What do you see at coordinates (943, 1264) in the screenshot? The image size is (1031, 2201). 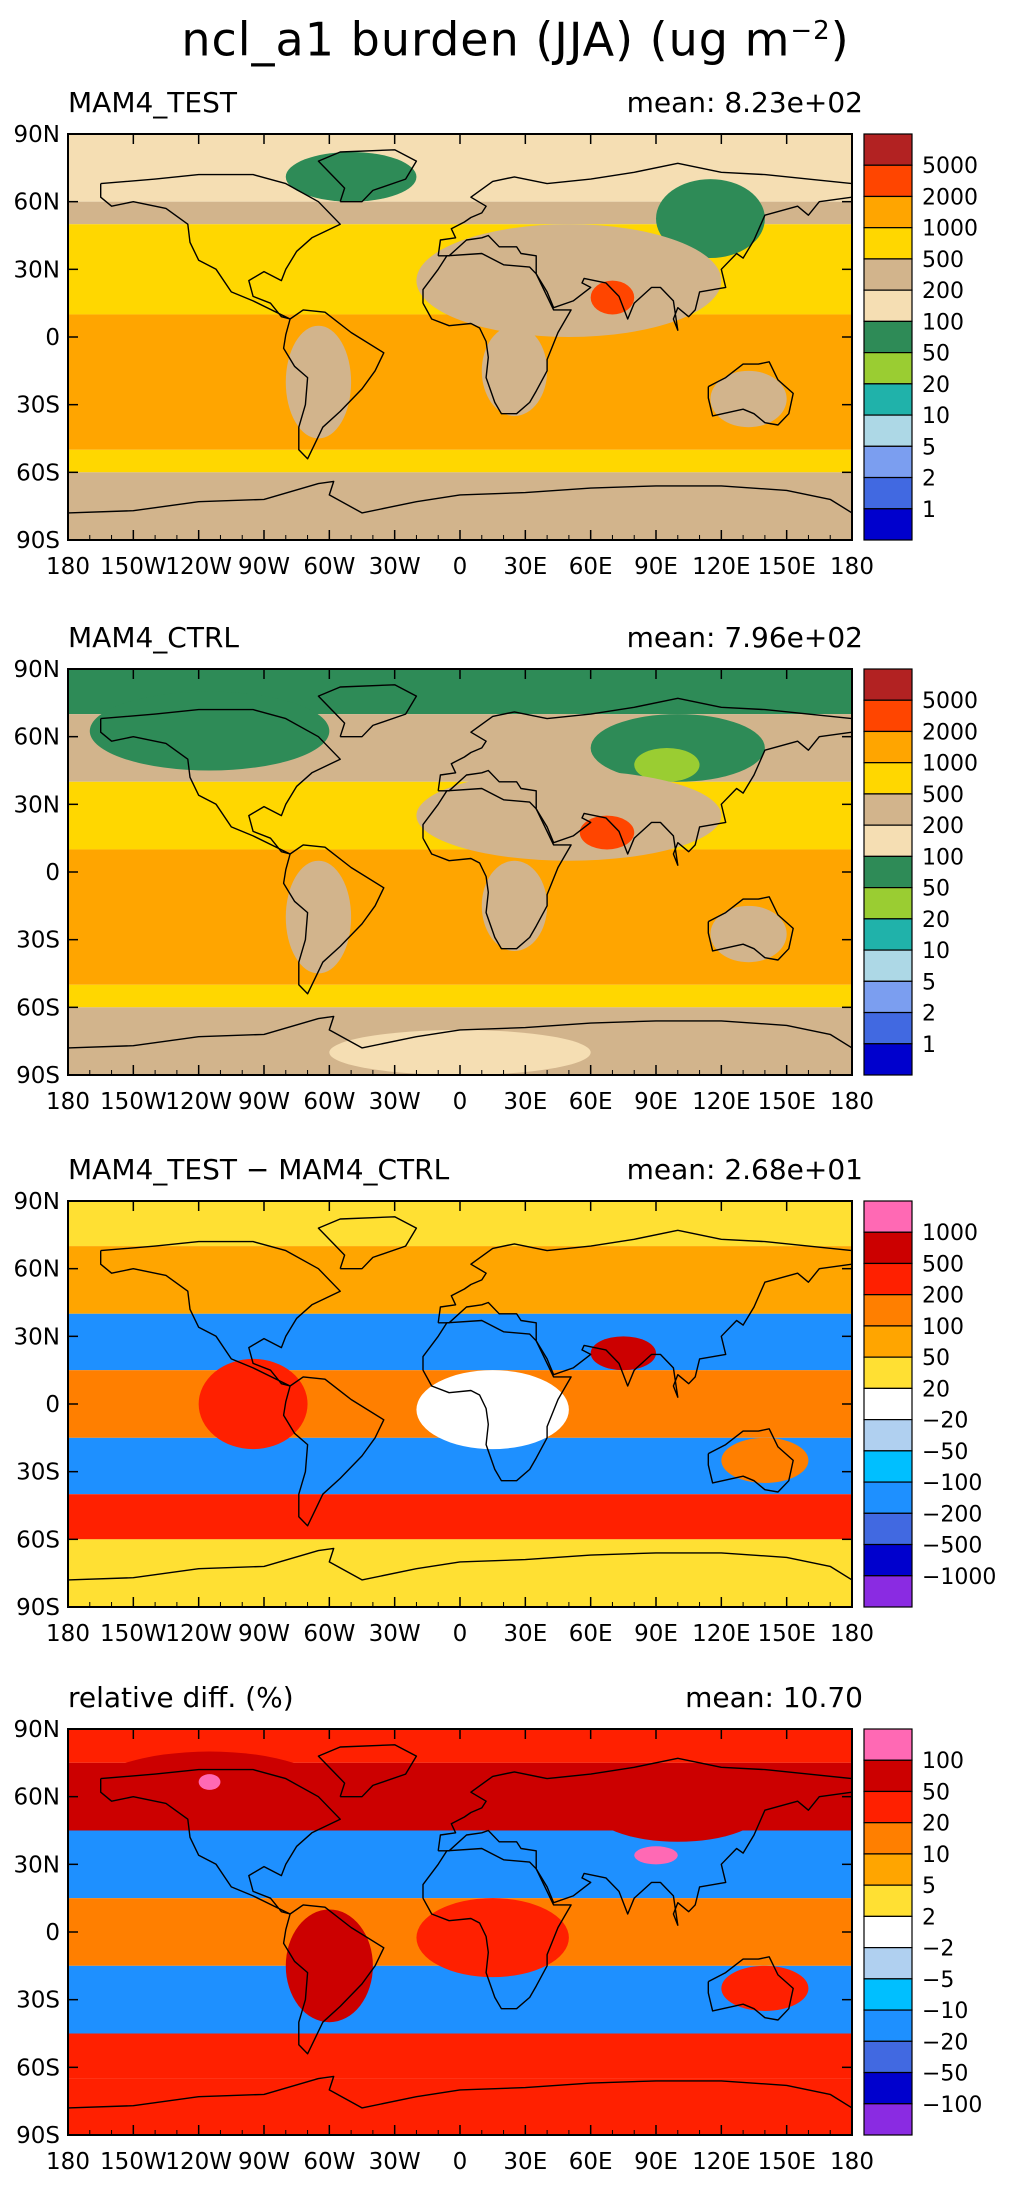 I see `colorbar-label: 500` at bounding box center [943, 1264].